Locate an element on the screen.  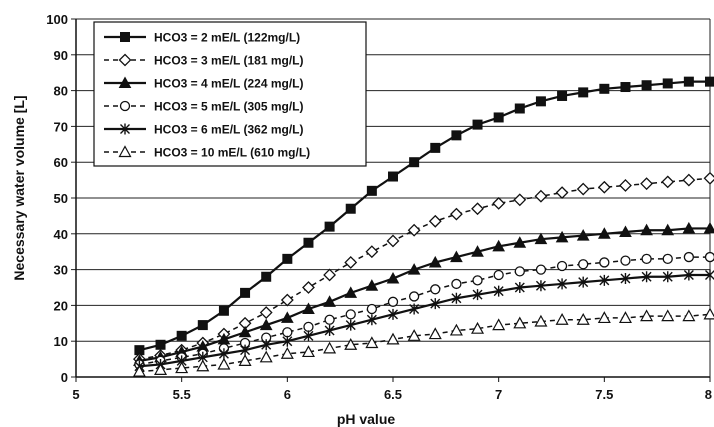
y-tick-label: 20 is located at coordinates (61, 305).